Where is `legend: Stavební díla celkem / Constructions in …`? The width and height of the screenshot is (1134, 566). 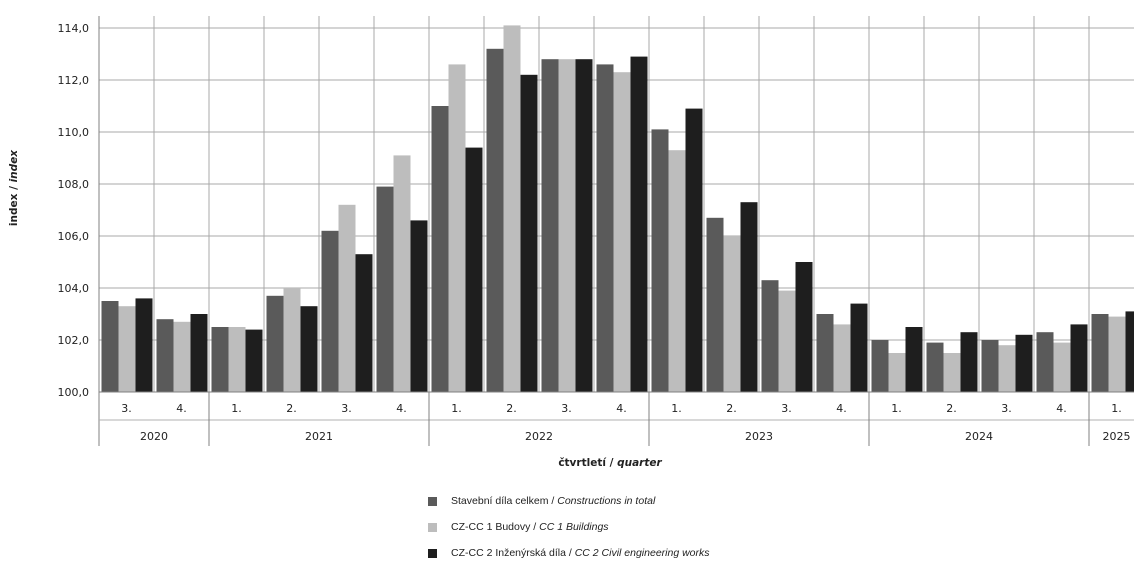 legend: Stavební díla celkem / Constructions in … is located at coordinates (569, 527).